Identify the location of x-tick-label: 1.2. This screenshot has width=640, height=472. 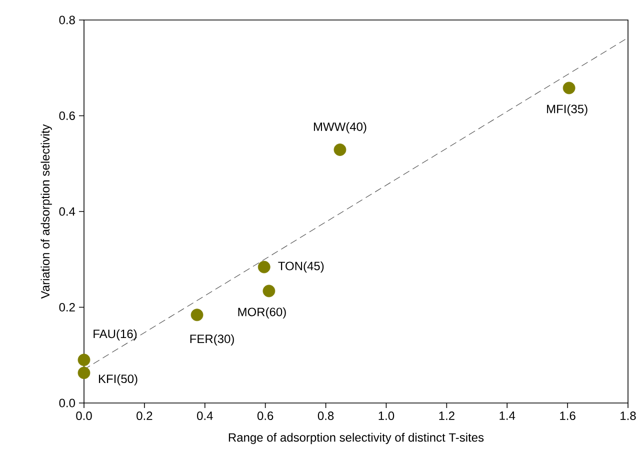
(446, 416).